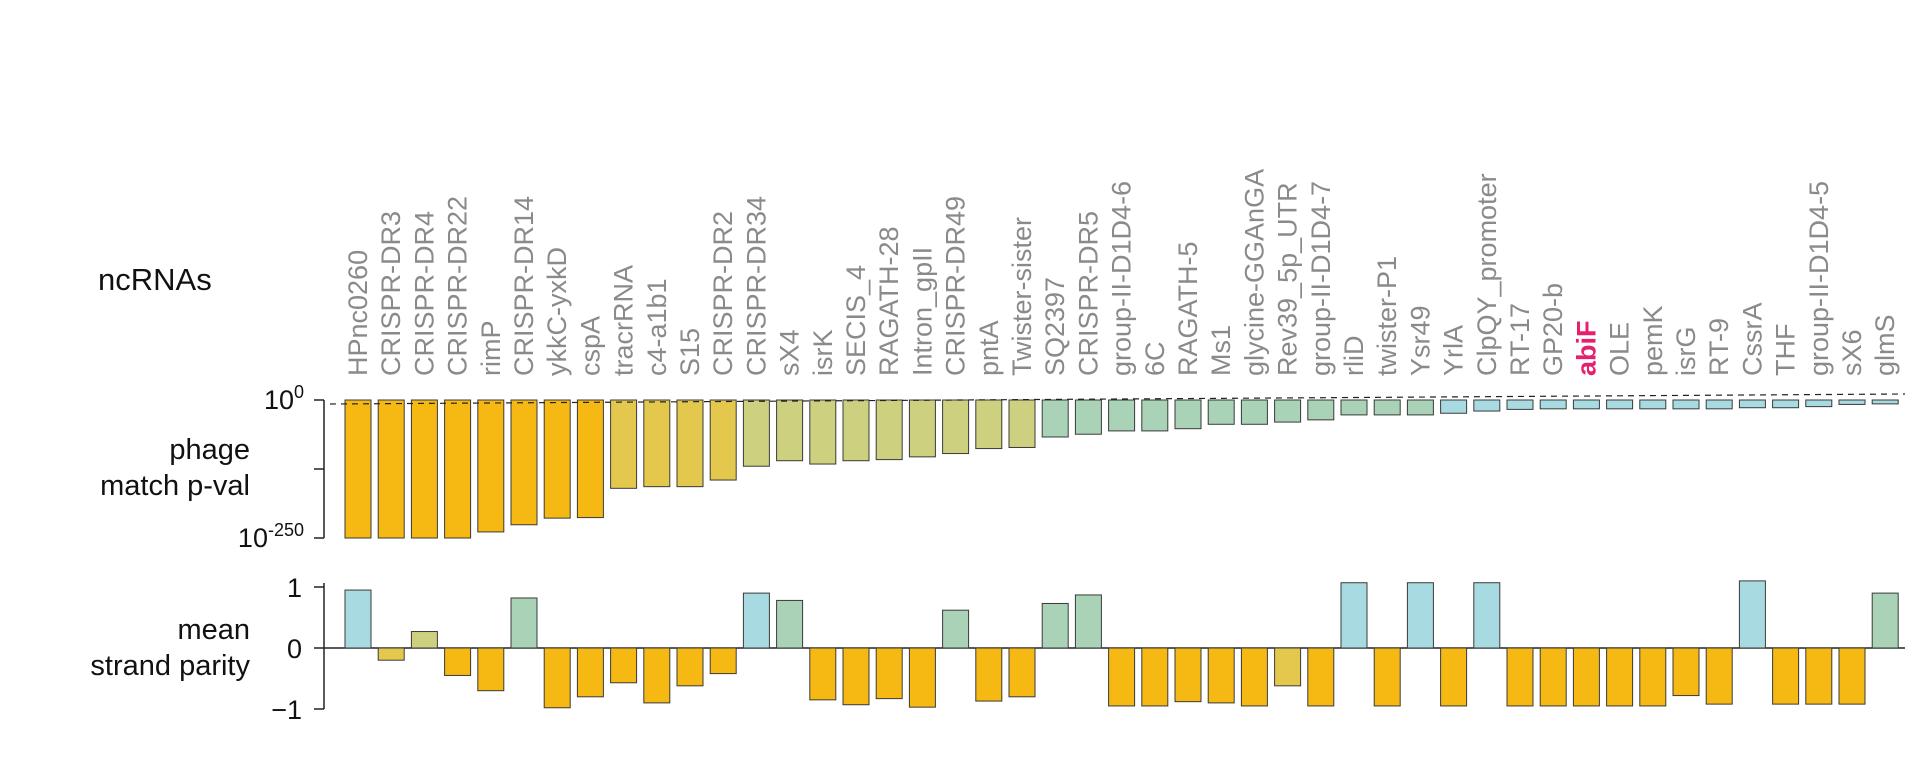 The height and width of the screenshot is (765, 1920). What do you see at coordinates (1221, 675) in the screenshot?
I see `strand-parity-bar-Ms1` at bounding box center [1221, 675].